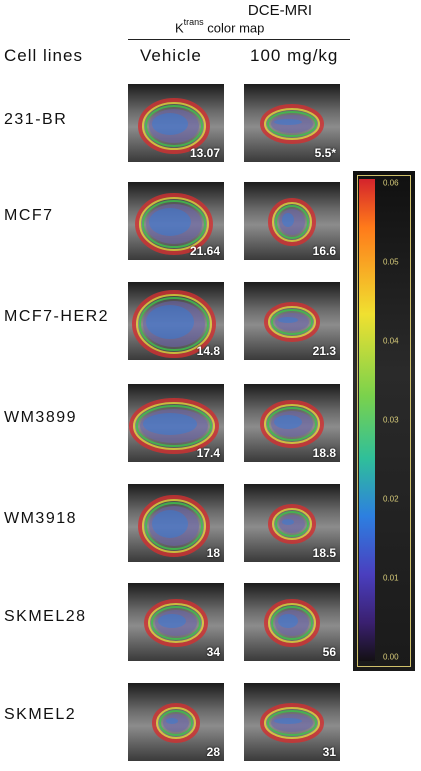  What do you see at coordinates (213, 553) in the screenshot?
I see `vehicle-ktrans-value: 18` at bounding box center [213, 553].